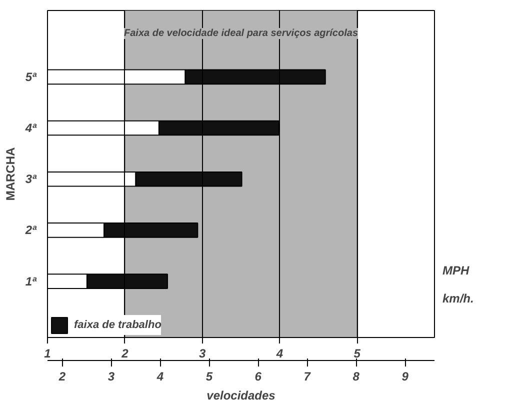 The image size is (510, 412). I want to click on y-tick-label: 4ª, so click(31, 128).